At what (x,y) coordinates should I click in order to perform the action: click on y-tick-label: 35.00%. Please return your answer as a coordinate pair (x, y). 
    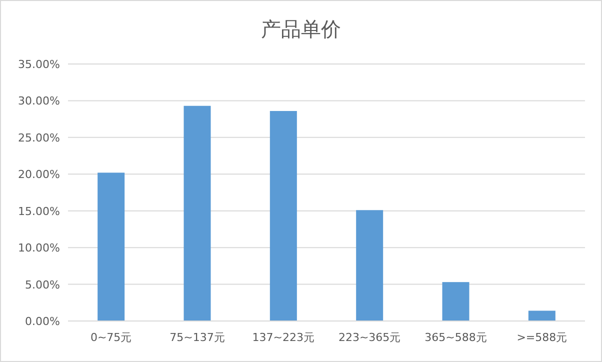
    Looking at the image, I should click on (39, 64).